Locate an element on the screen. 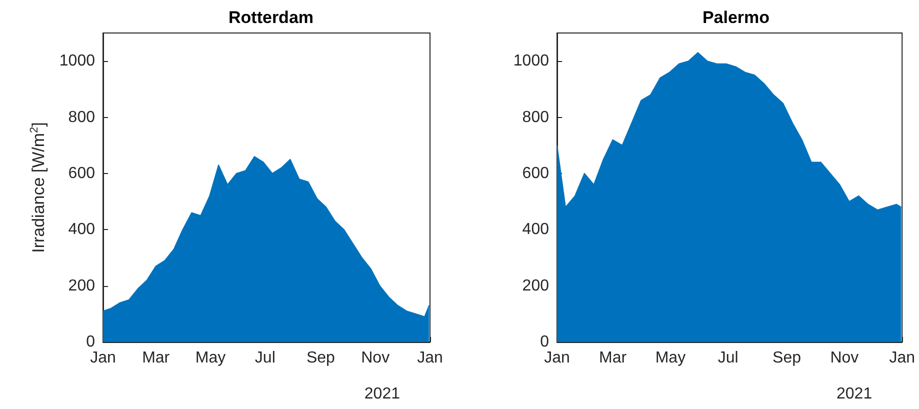 The image size is (919, 409). chart-title: Palermo is located at coordinates (736, 17).